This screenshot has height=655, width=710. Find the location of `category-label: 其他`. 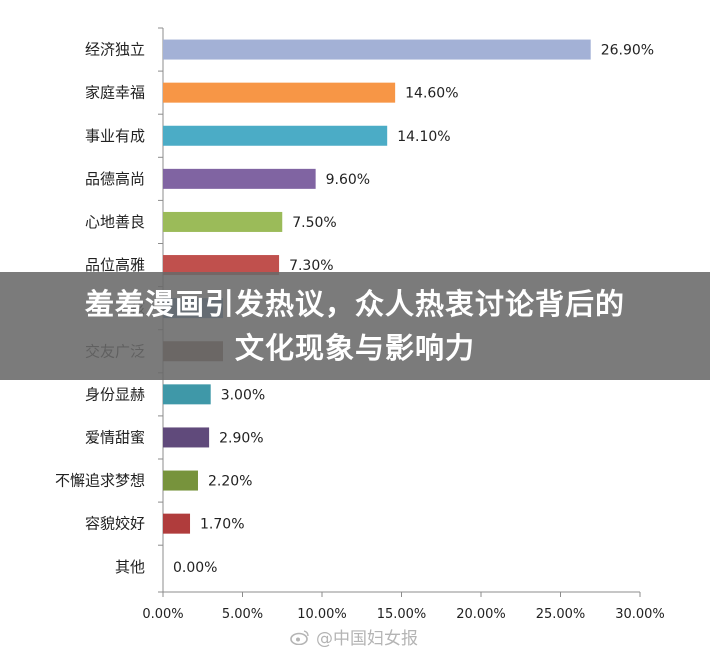

category-label: 其他 is located at coordinates (130, 567).